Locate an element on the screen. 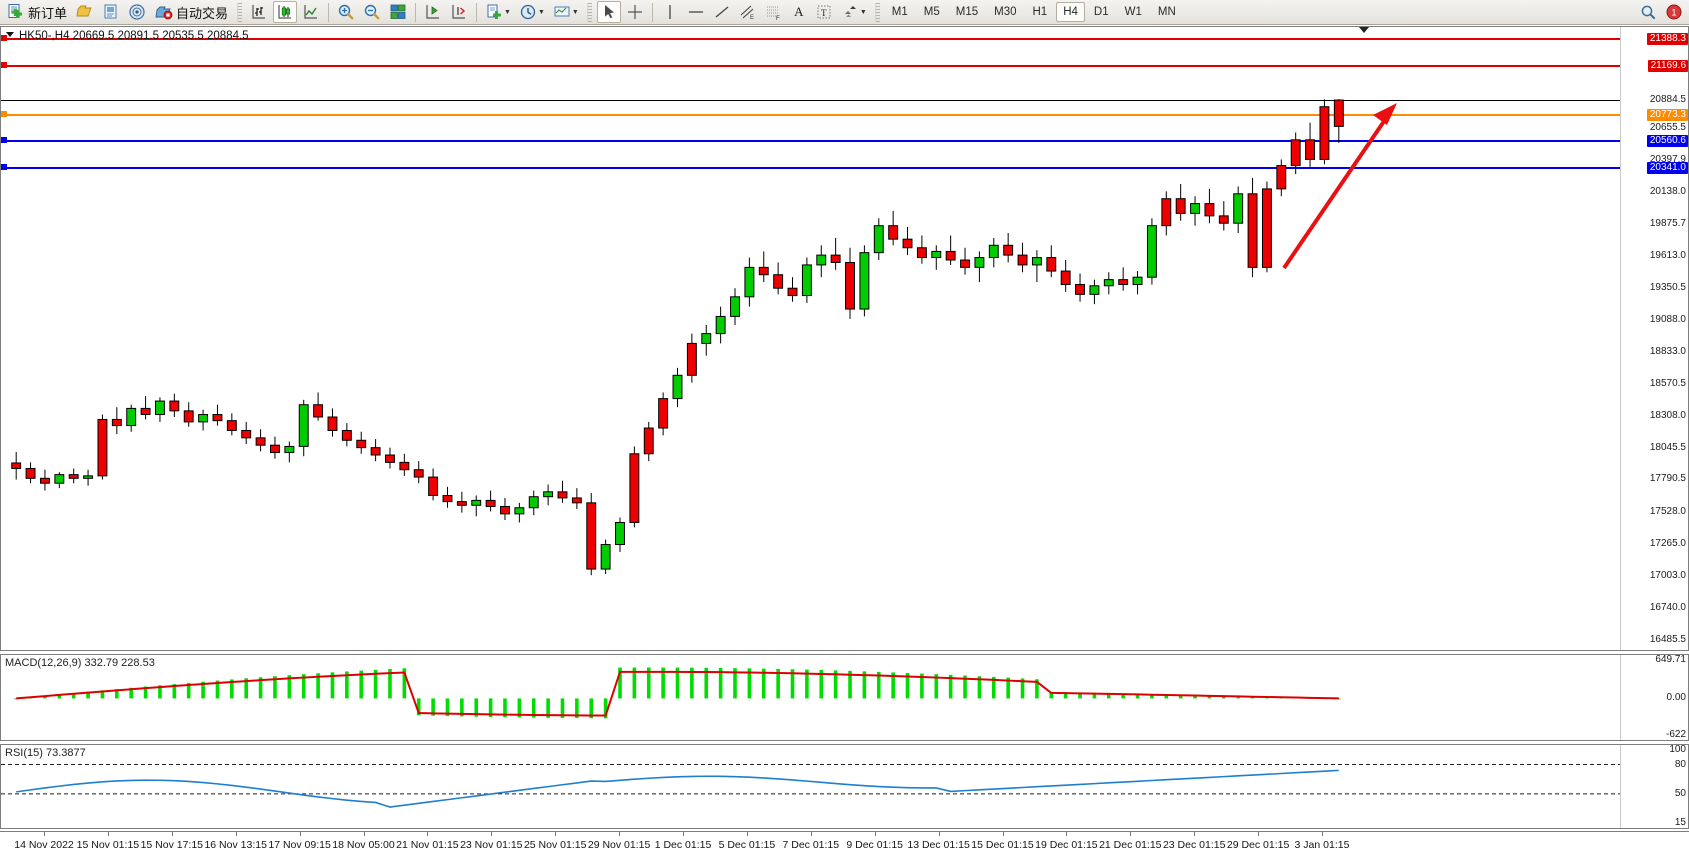 This screenshot has width=1689, height=860. time-axis-label: 15 Dec 01:15 is located at coordinates (1002, 845).